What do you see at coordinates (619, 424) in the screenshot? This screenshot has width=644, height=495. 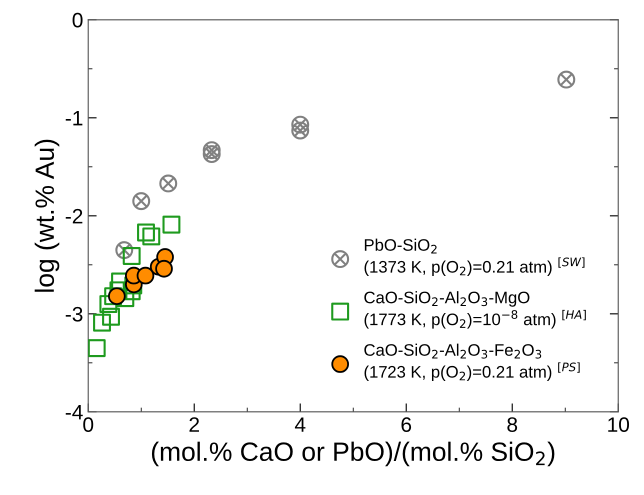 I see `x-tick-label: 10` at bounding box center [619, 424].